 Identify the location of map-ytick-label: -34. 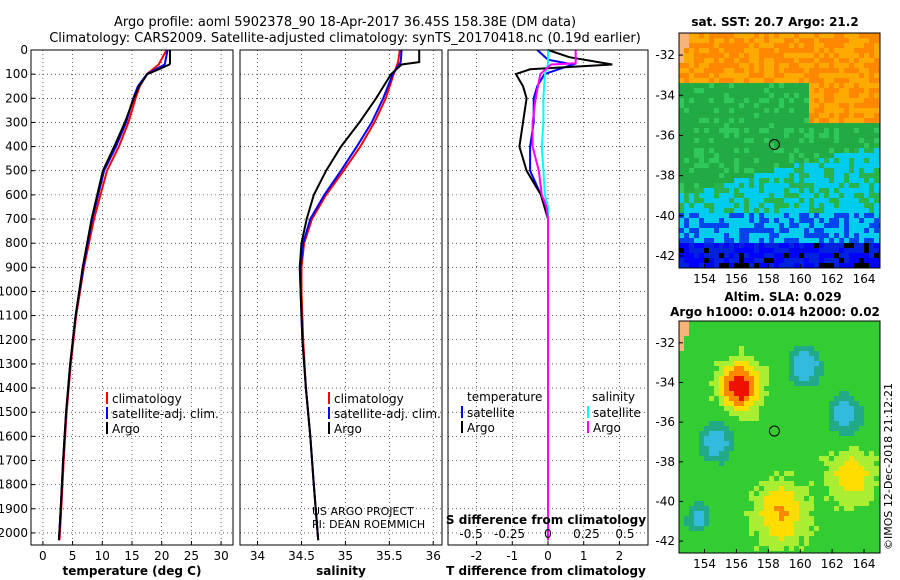
(665, 95).